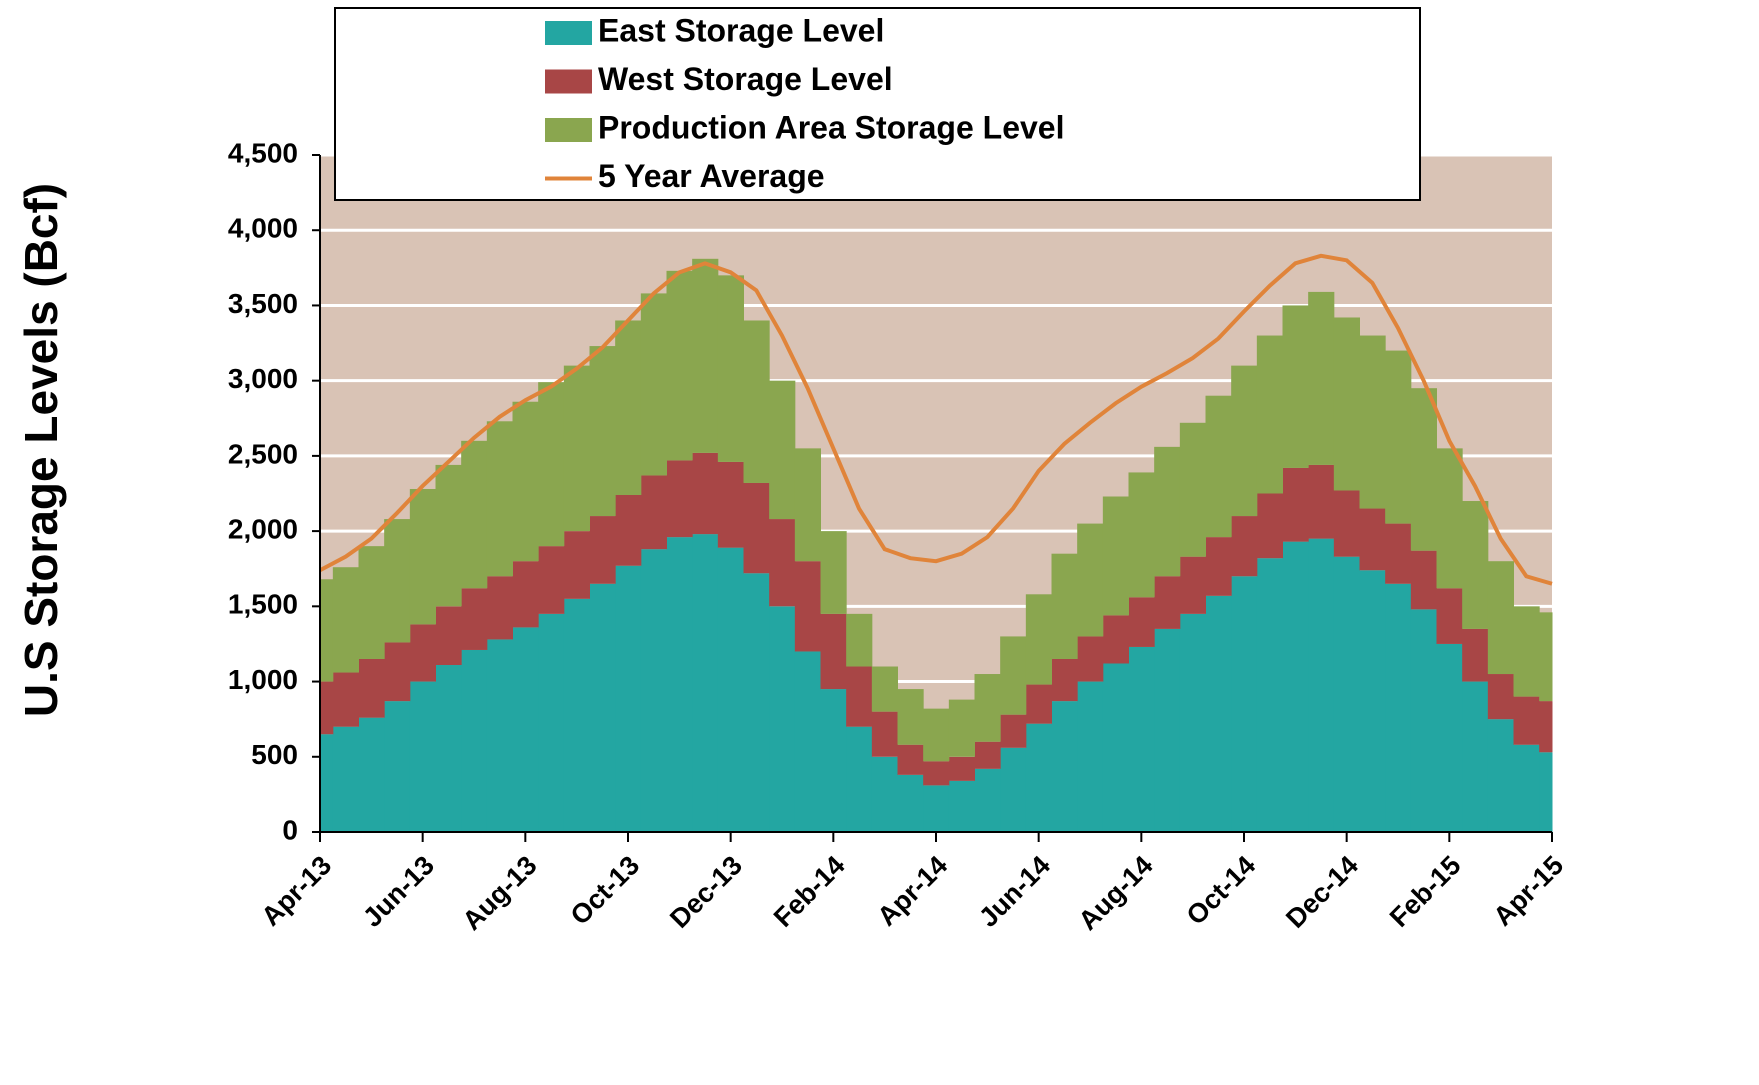 This screenshot has width=1759, height=1085. What do you see at coordinates (263, 378) in the screenshot?
I see `y-tick-label: 3,000` at bounding box center [263, 378].